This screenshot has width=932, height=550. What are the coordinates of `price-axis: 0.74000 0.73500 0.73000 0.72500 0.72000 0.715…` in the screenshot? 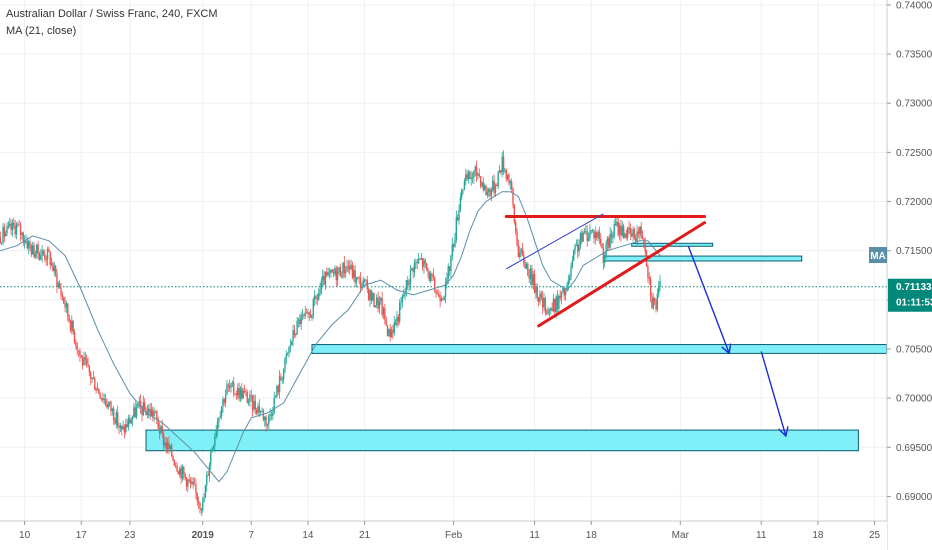 It's located at (909, 275).